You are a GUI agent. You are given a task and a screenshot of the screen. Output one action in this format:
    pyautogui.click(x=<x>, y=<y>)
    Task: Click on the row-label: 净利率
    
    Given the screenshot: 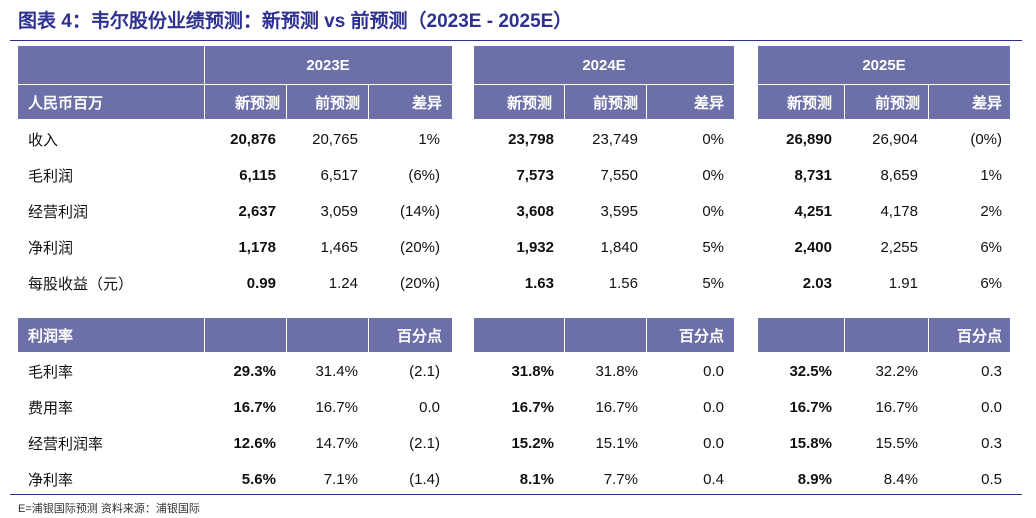 What is the action you would take?
    pyautogui.click(x=51, y=480)
    